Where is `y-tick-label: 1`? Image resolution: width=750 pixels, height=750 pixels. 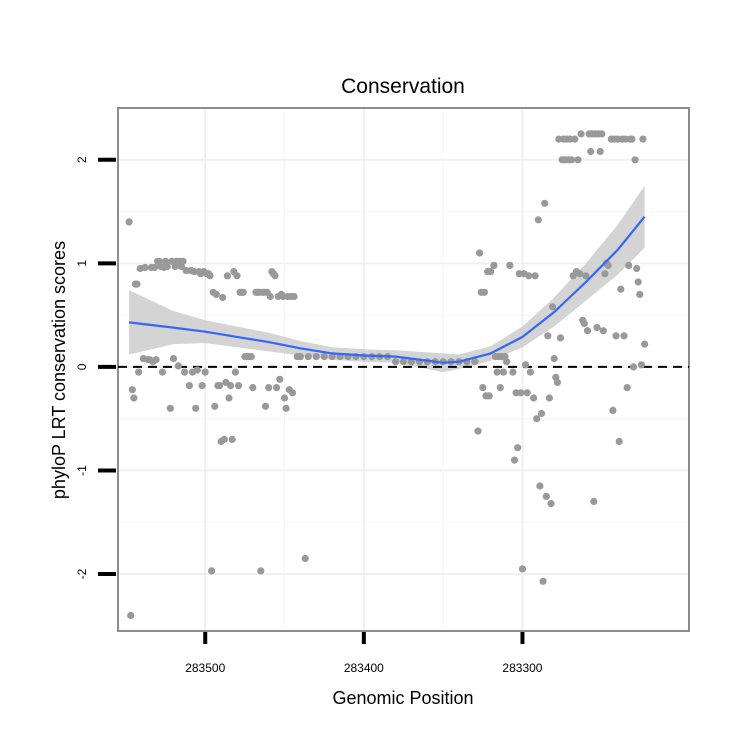
y-tick-label: 1 is located at coordinates (82, 263).